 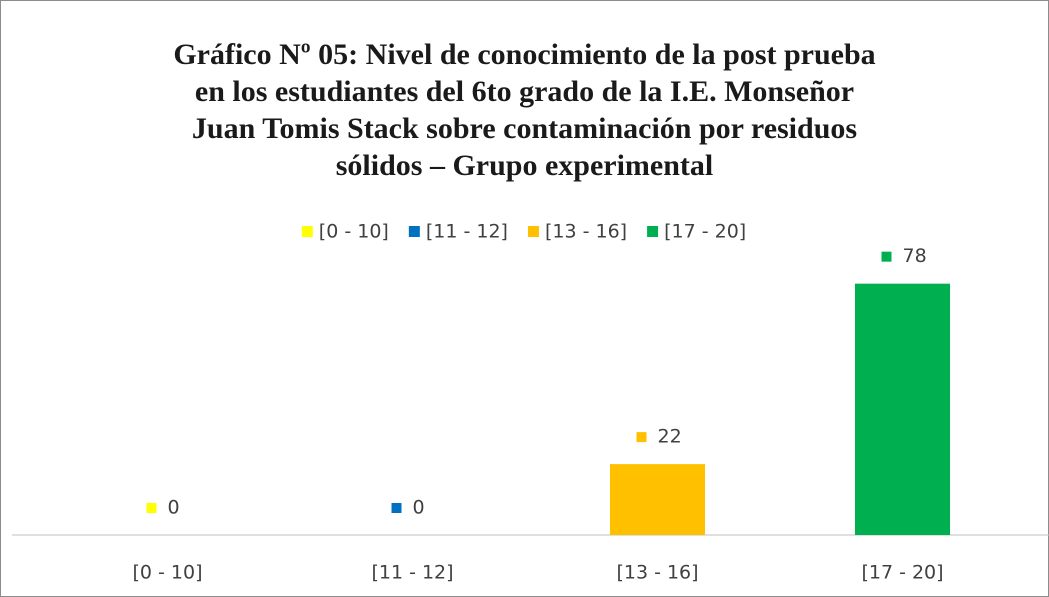 What do you see at coordinates (915, 256) in the screenshot?
I see `data-label: 78` at bounding box center [915, 256].